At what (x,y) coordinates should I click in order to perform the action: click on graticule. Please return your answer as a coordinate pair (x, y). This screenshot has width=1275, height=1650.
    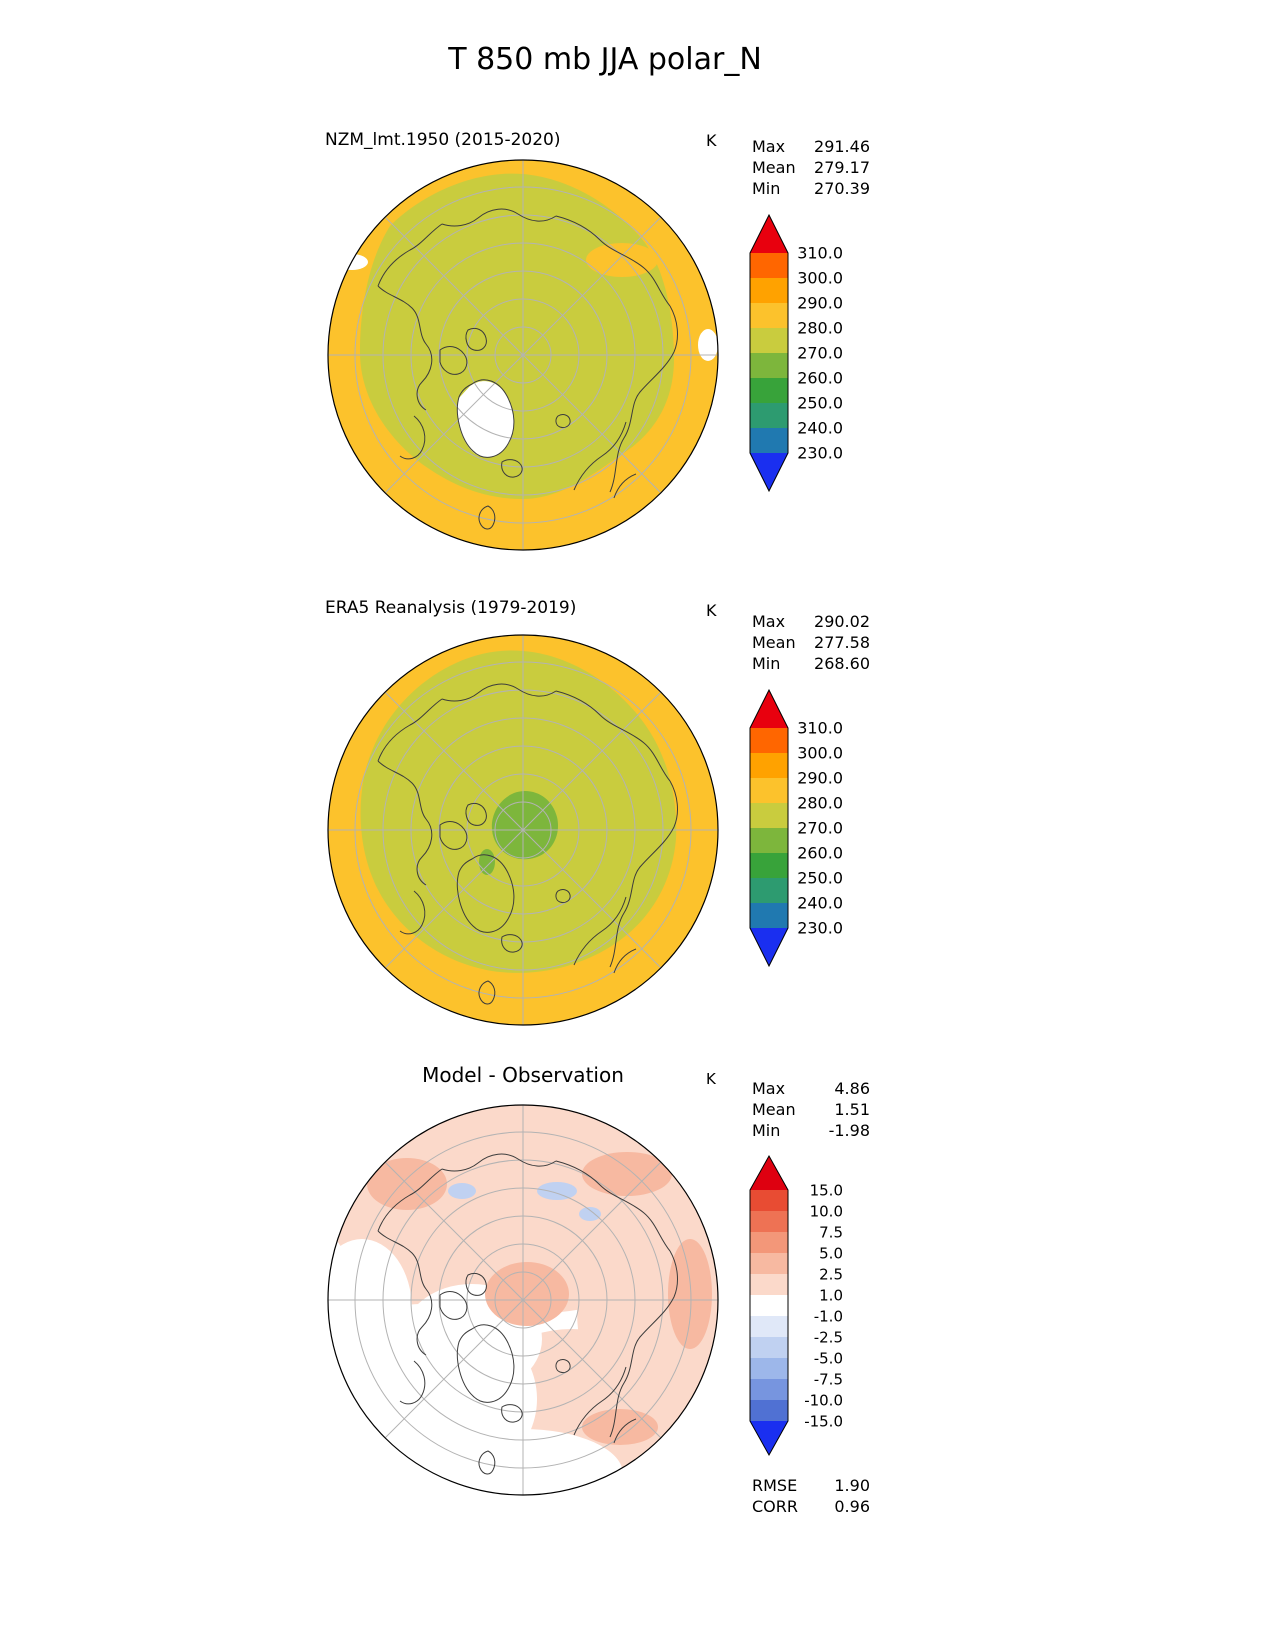
    Looking at the image, I should click on (523, 355).